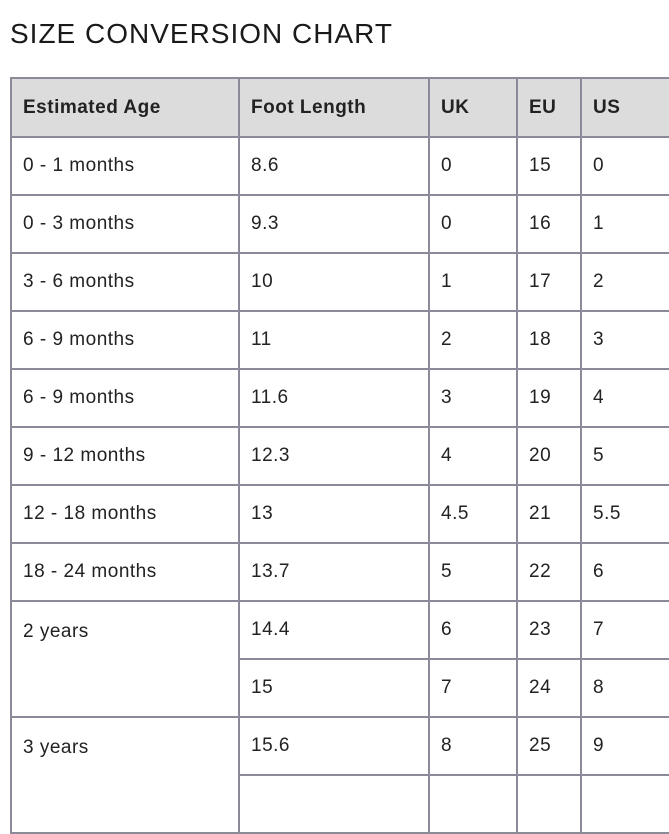  I want to click on table-row: 0 - 3 months 9.3 0 16 1, so click(339, 224).